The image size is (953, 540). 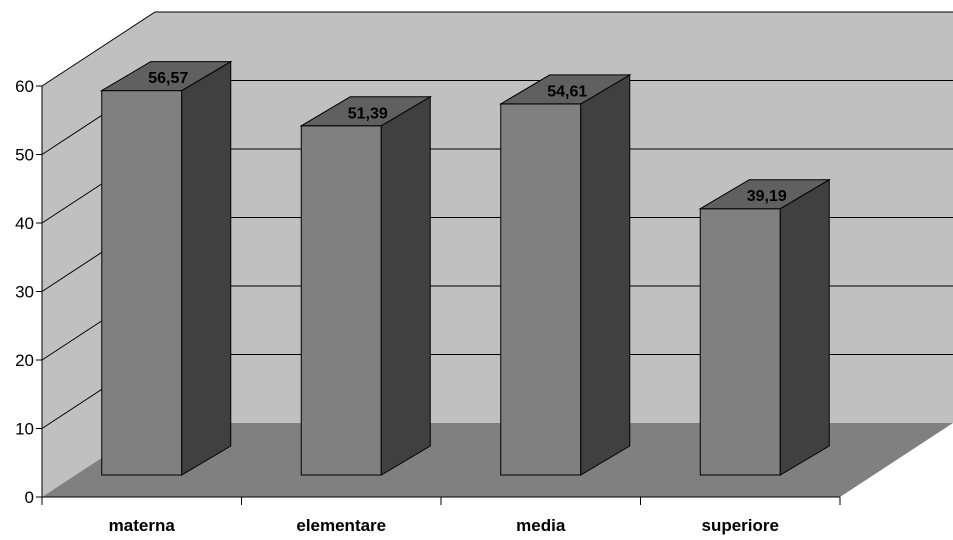 I want to click on x-tick-label: materna, so click(x=142, y=525).